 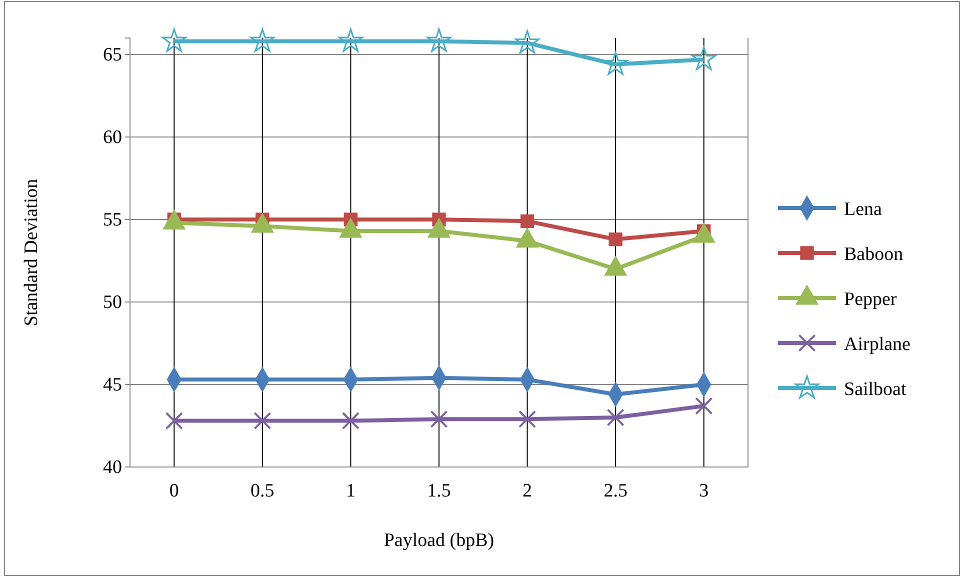 I want to click on legend-label: Baboon, so click(x=874, y=254).